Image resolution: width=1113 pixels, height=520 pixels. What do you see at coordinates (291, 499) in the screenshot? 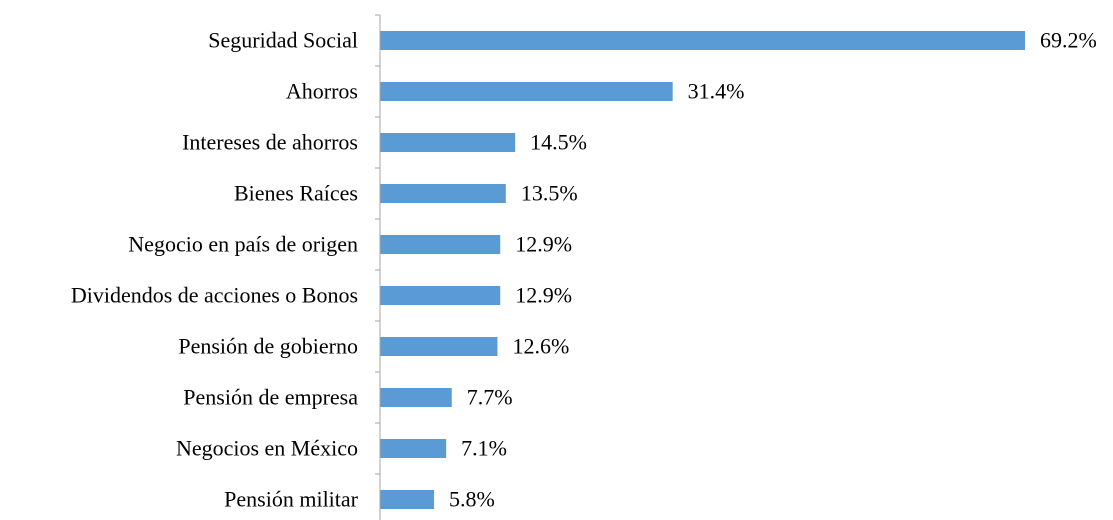
I see `category-label: Pensión militar` at bounding box center [291, 499].